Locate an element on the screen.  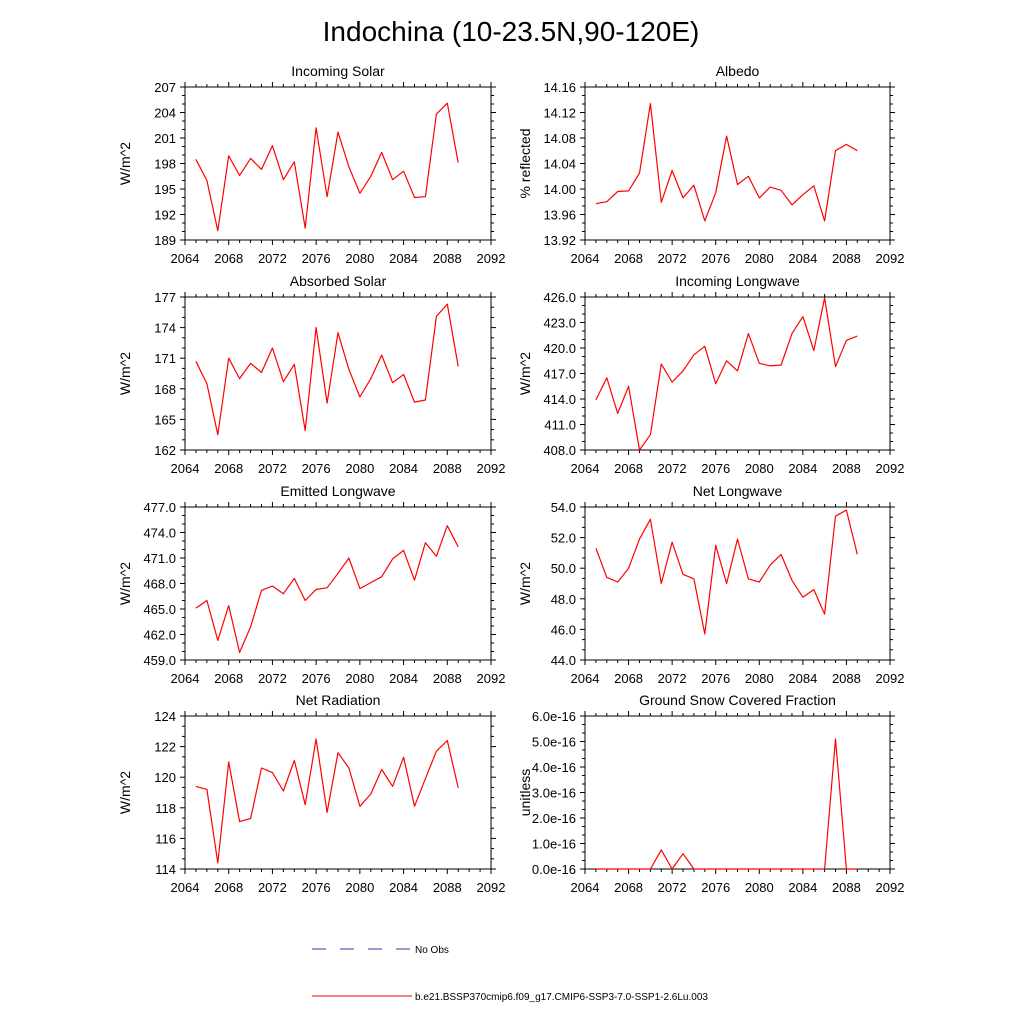
y-tick-label: 48.0 is located at coordinates (563, 599).